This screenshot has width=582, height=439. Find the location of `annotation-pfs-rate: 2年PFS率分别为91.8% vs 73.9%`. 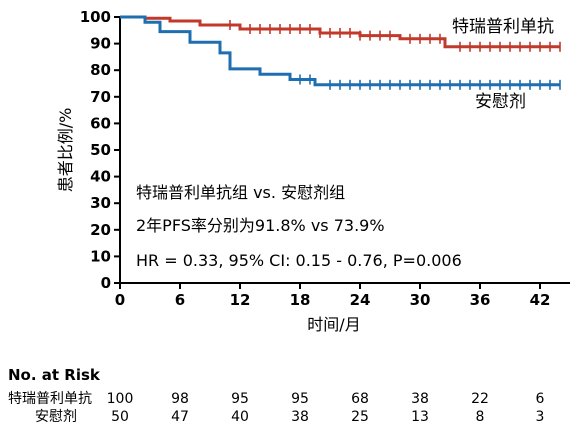

annotation-pfs-rate: 2年PFS率分别为91.8% vs 73.9% is located at coordinates (260, 225).